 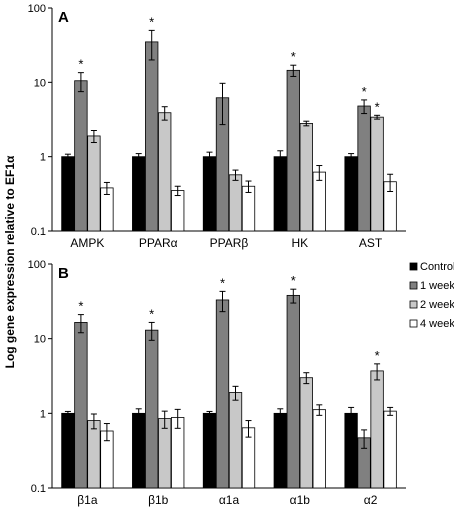 What do you see at coordinates (87, 243) in the screenshot?
I see `x-tick-label: AMPK` at bounding box center [87, 243].